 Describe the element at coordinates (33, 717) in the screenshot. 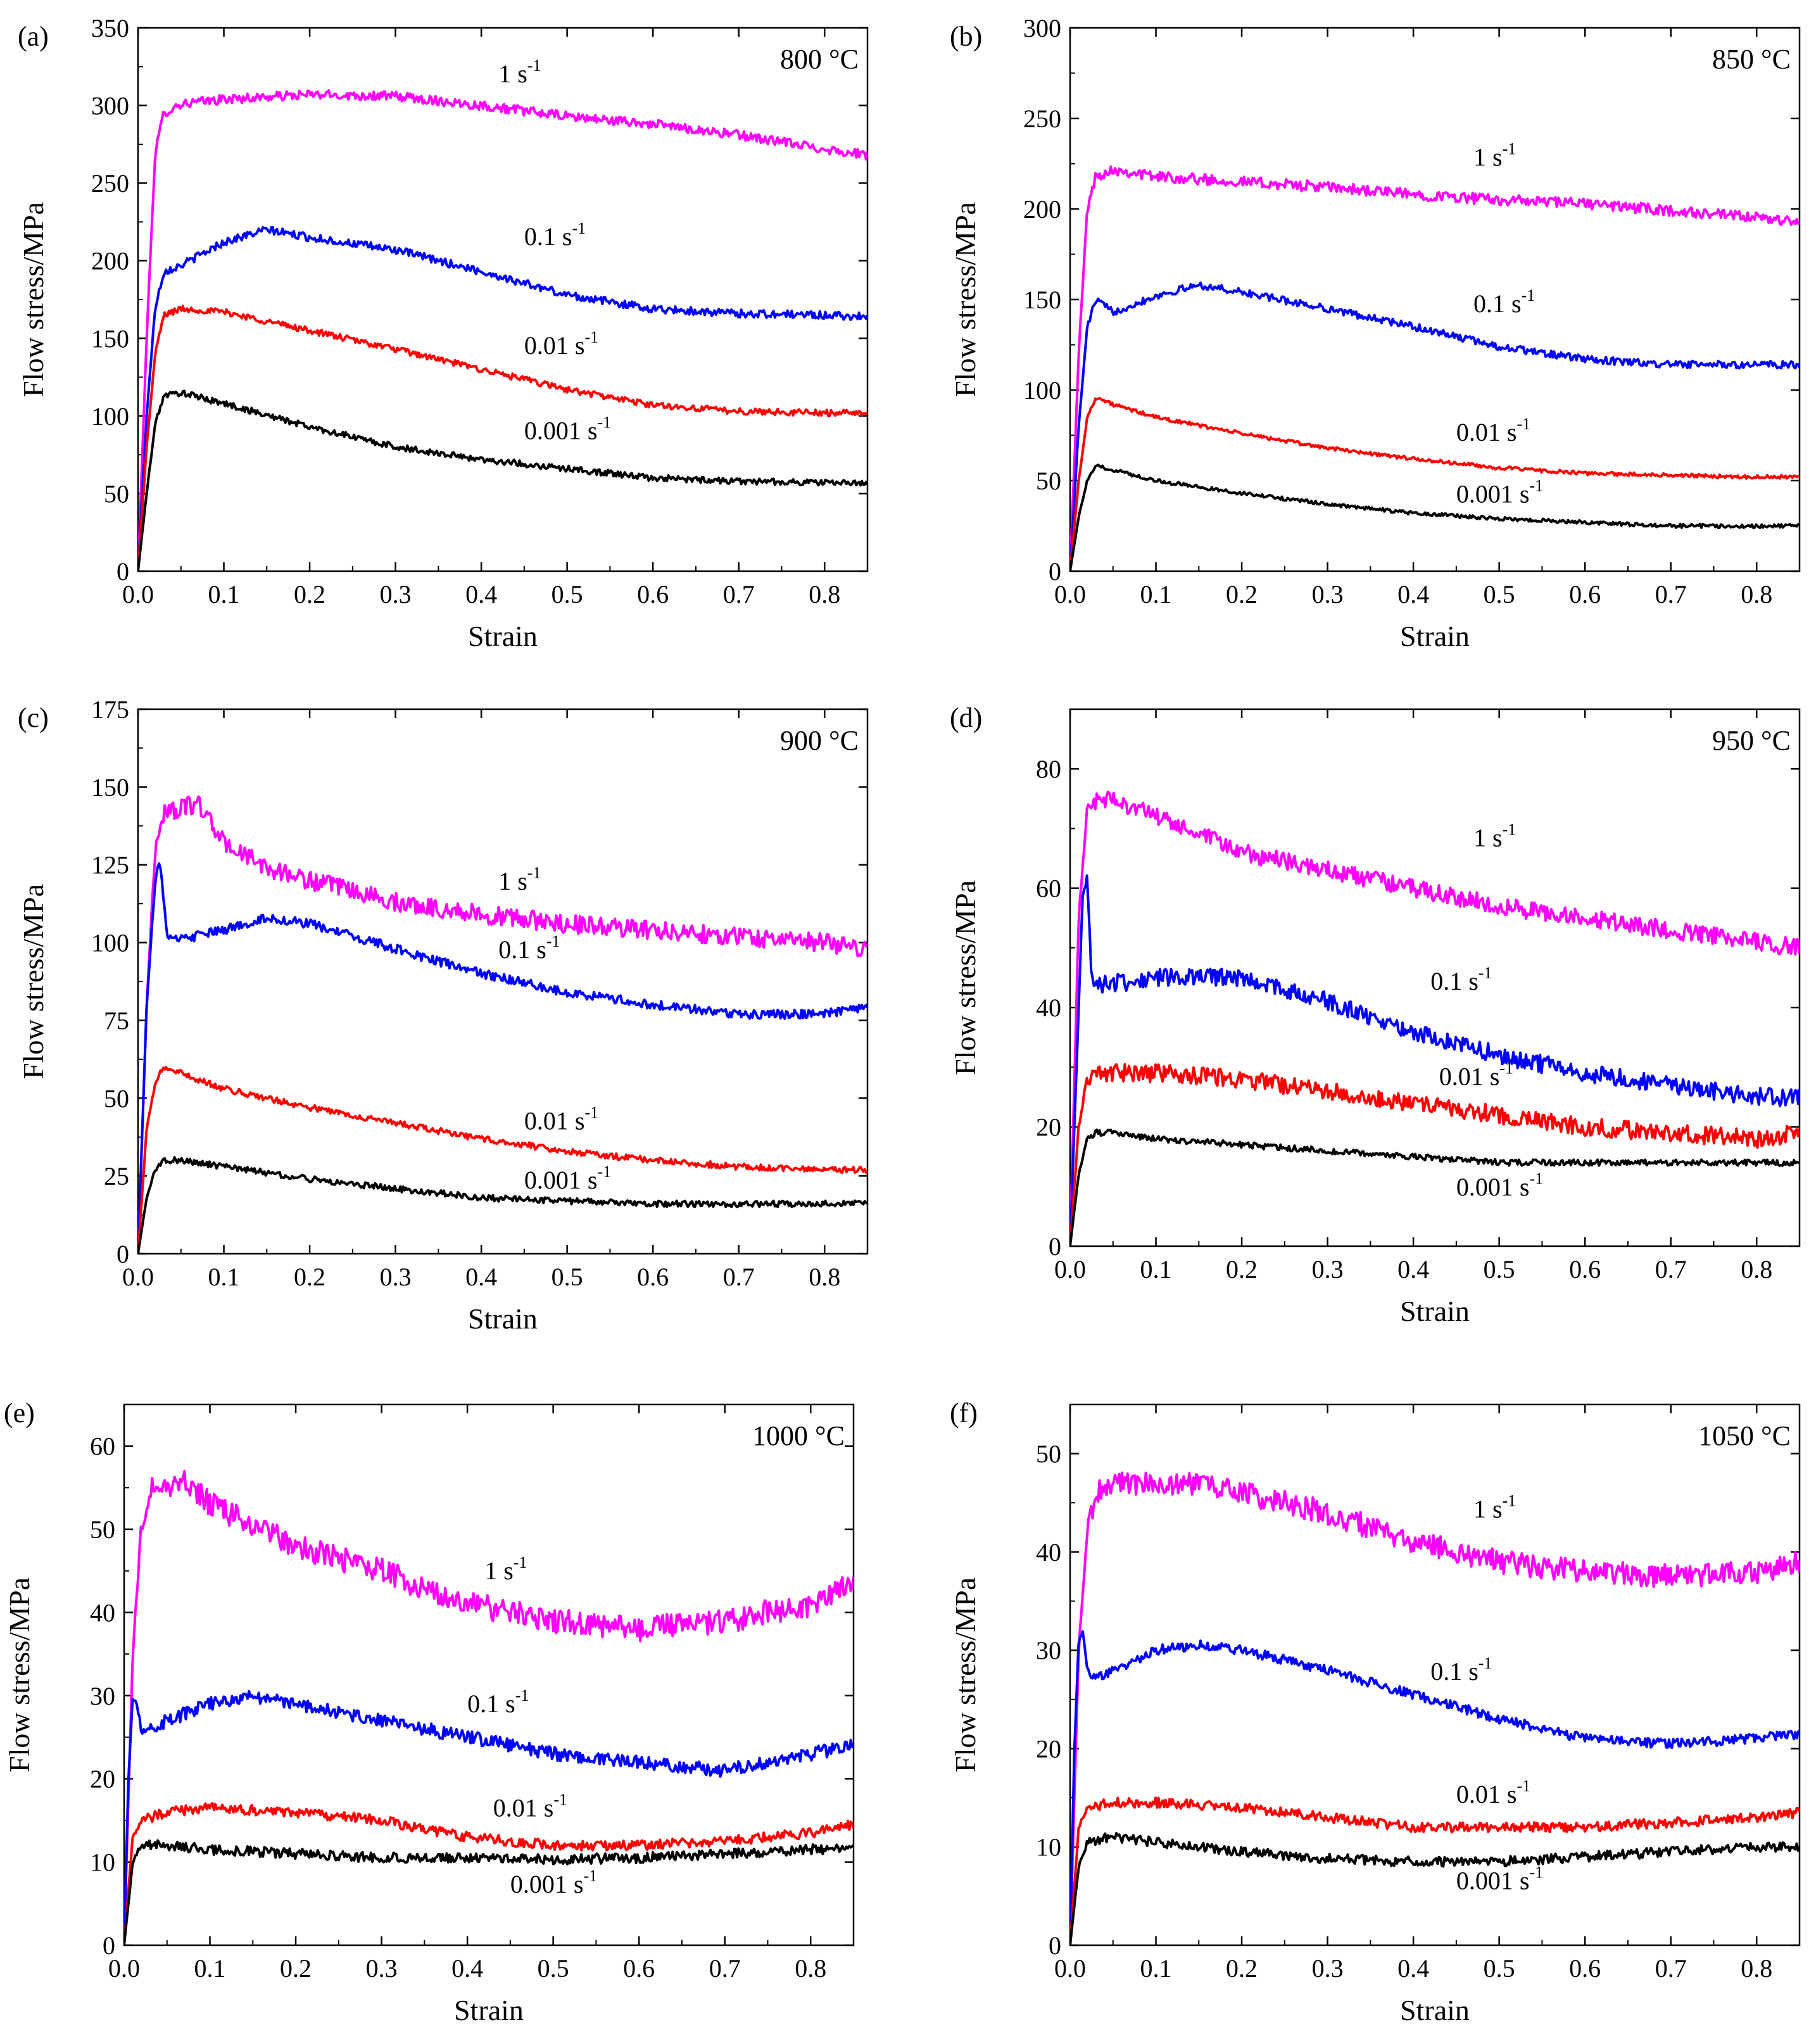

I see `panel-label: (c)` at that location.